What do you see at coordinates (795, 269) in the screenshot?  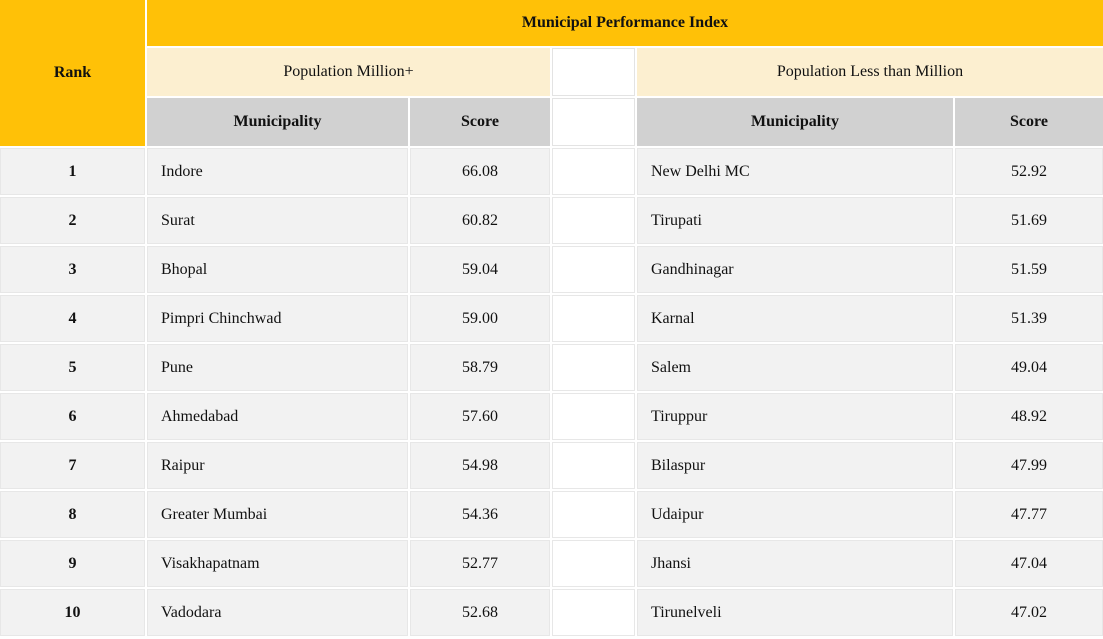 I see `municipality-cell-right: Gandhinagar` at bounding box center [795, 269].